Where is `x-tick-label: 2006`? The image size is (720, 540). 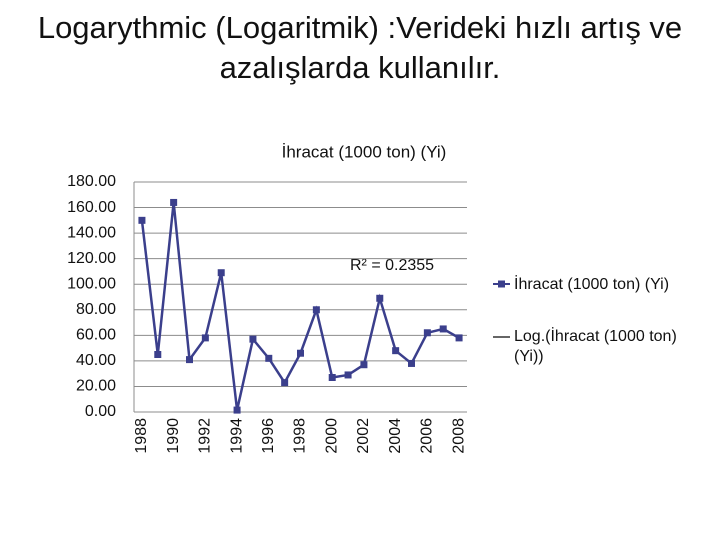 x-tick-label: 2006 is located at coordinates (427, 436).